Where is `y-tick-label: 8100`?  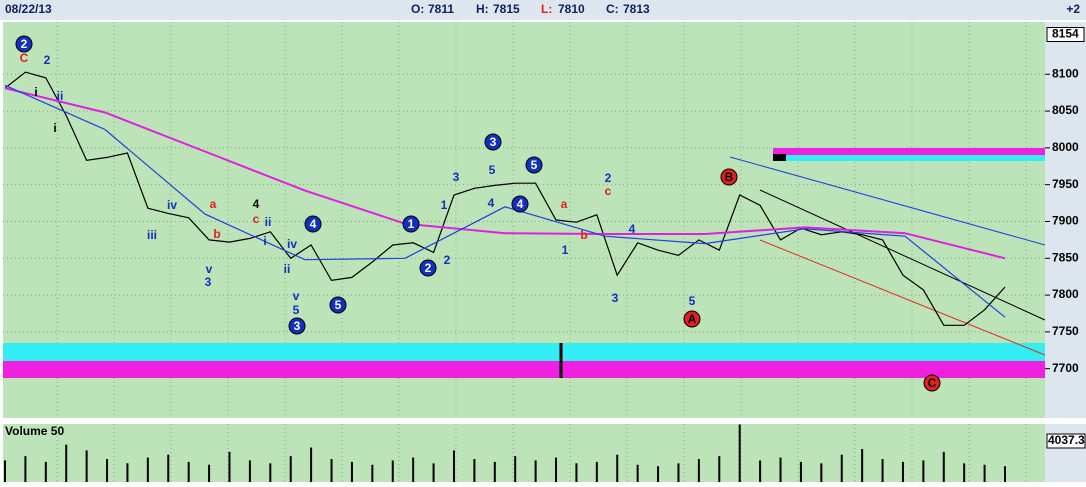 y-tick-label: 8100 is located at coordinates (1065, 73).